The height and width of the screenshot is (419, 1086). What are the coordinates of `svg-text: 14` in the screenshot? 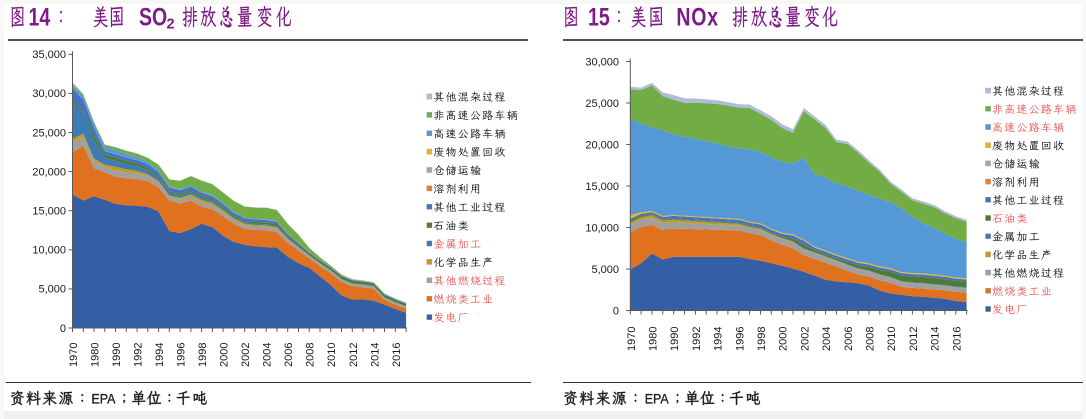 It's located at (40, 17).